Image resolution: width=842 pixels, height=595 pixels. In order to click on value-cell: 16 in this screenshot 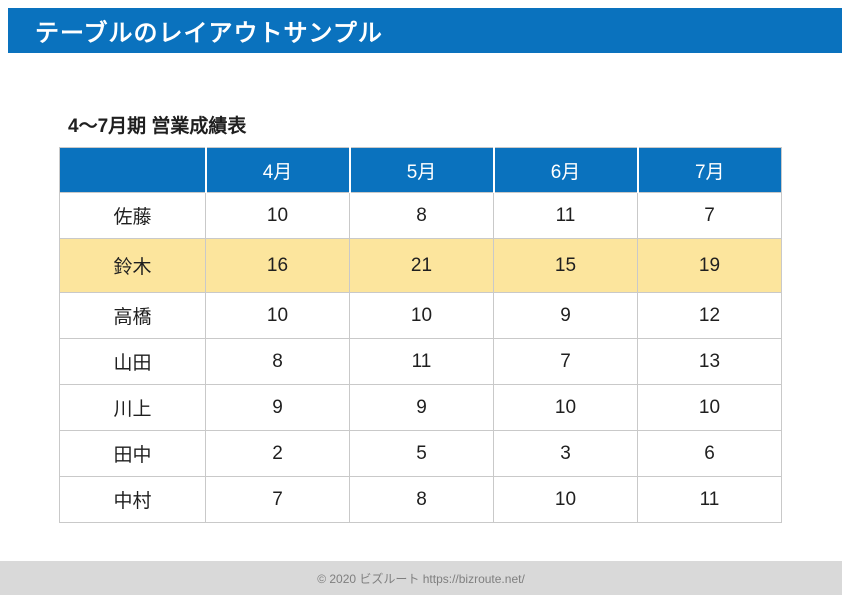, I will do `click(277, 265)`.